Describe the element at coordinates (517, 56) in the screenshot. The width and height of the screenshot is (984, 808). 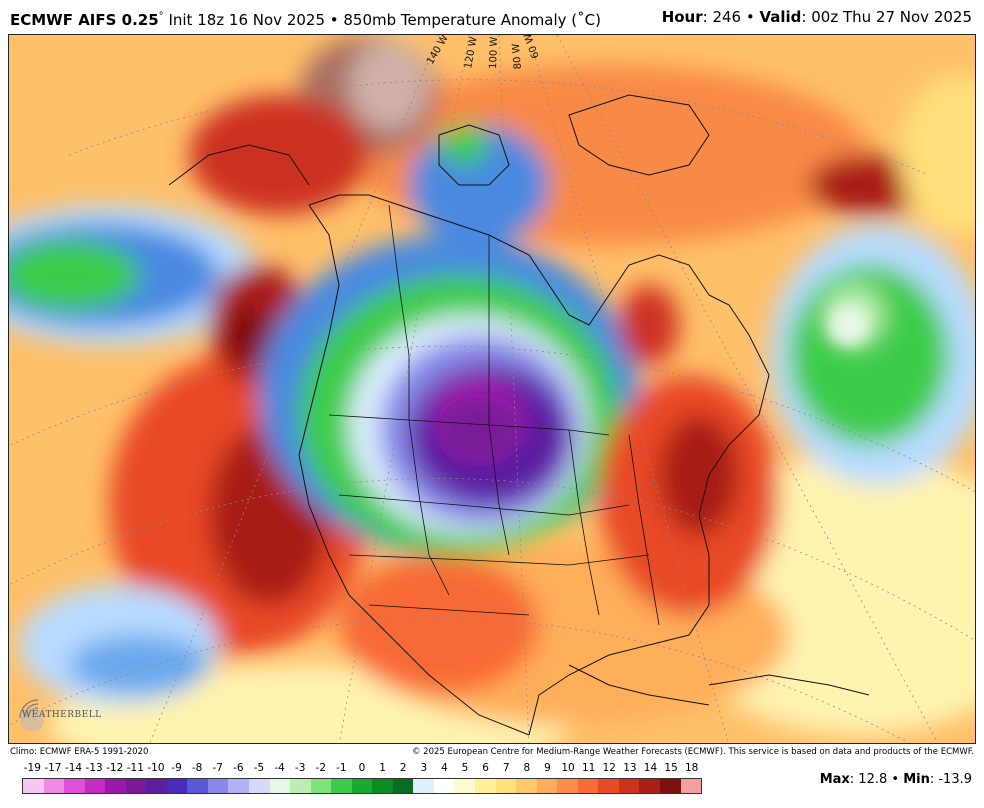
I see `meridian-label-80w: 80 W` at that location.